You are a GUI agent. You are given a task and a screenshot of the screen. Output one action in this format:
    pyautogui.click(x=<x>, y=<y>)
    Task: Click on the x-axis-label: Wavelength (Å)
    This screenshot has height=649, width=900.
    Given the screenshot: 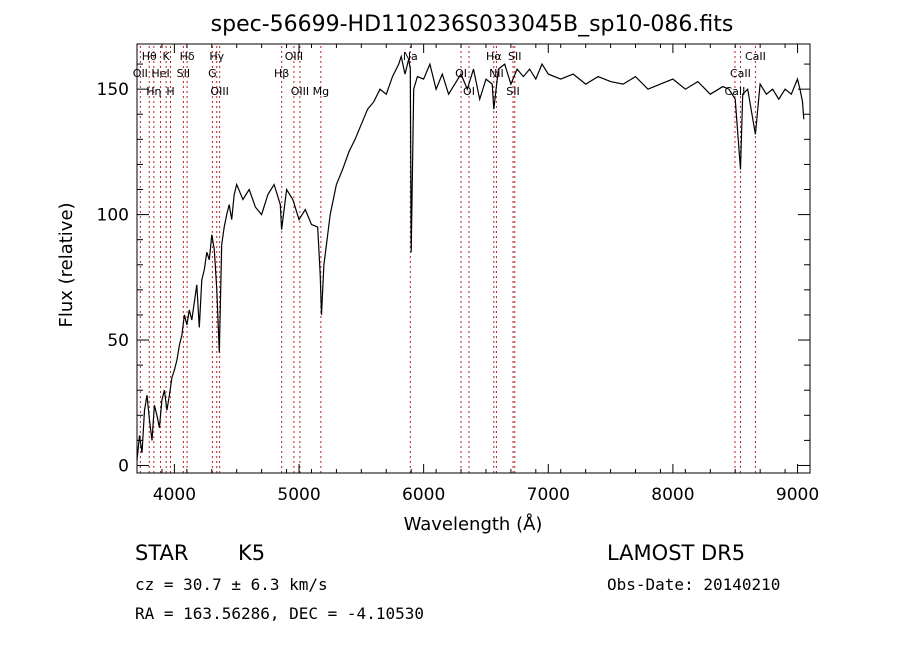 What is the action you would take?
    pyautogui.click(x=473, y=524)
    